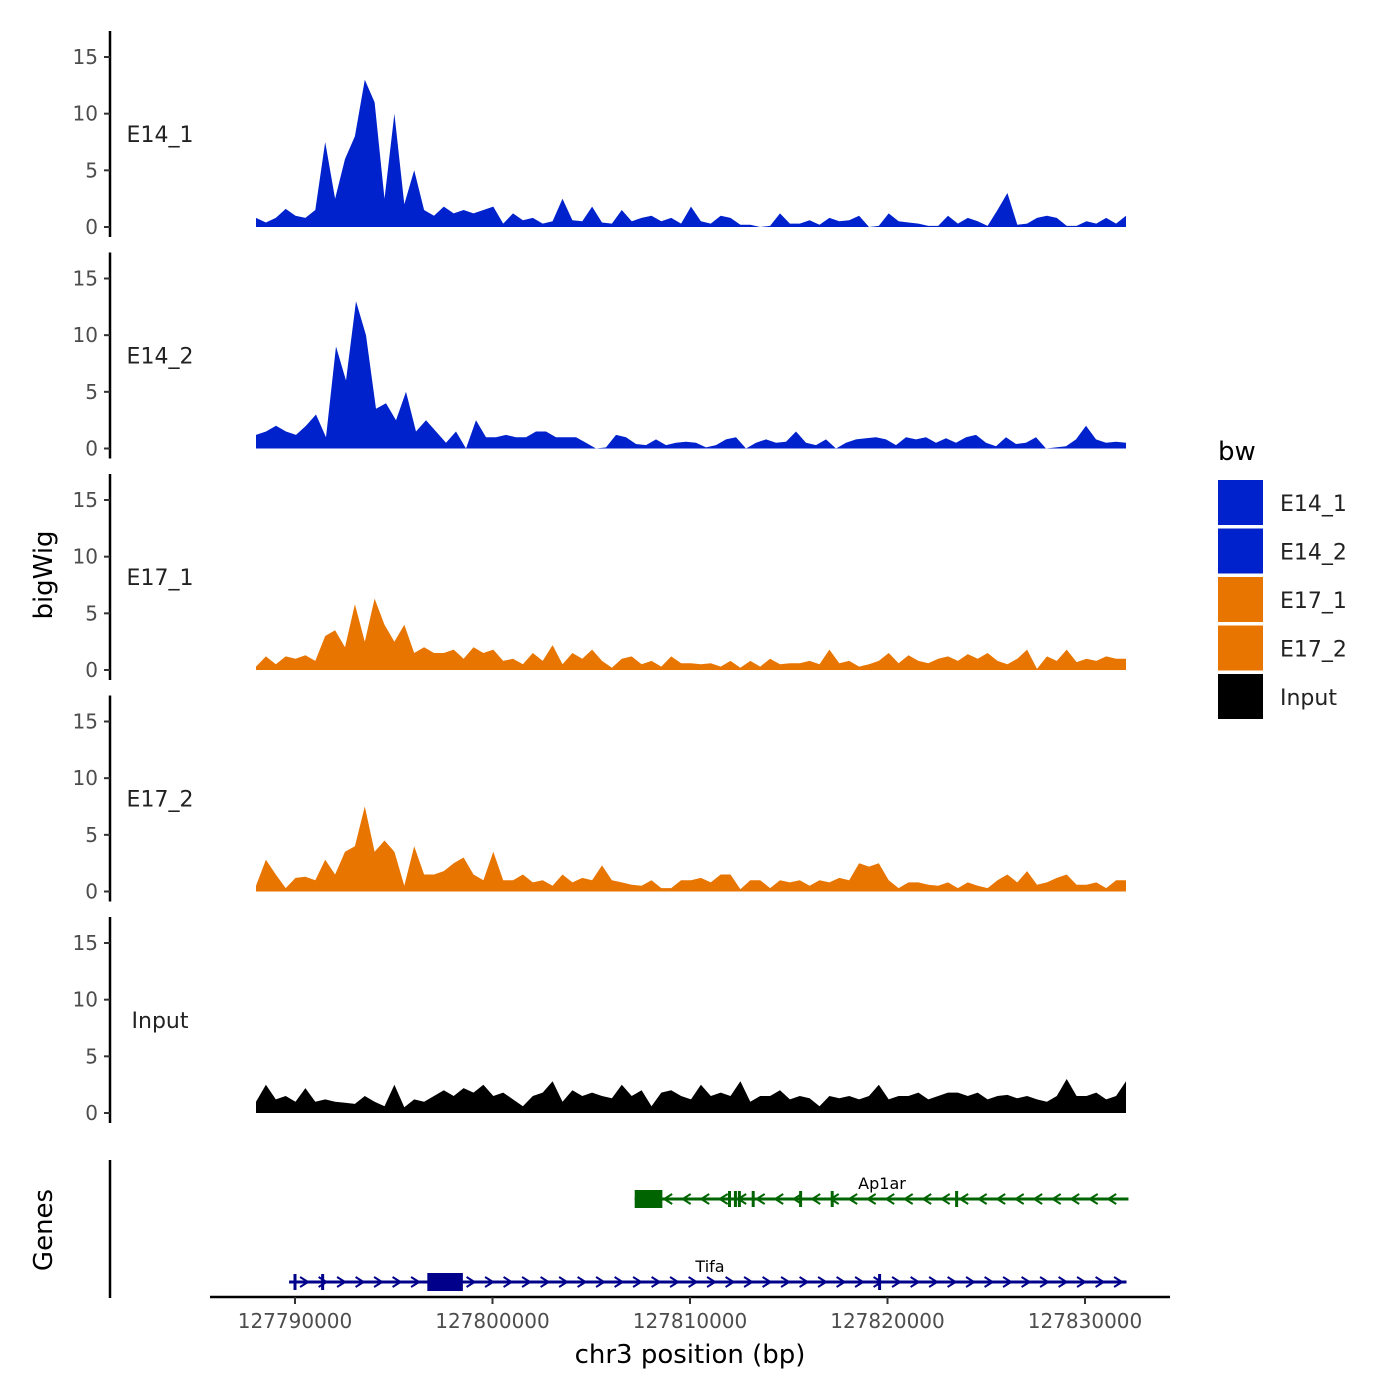 This screenshot has width=1400, height=1400. Describe the element at coordinates (709, 1266) in the screenshot. I see `gene-label: Tifa` at that location.